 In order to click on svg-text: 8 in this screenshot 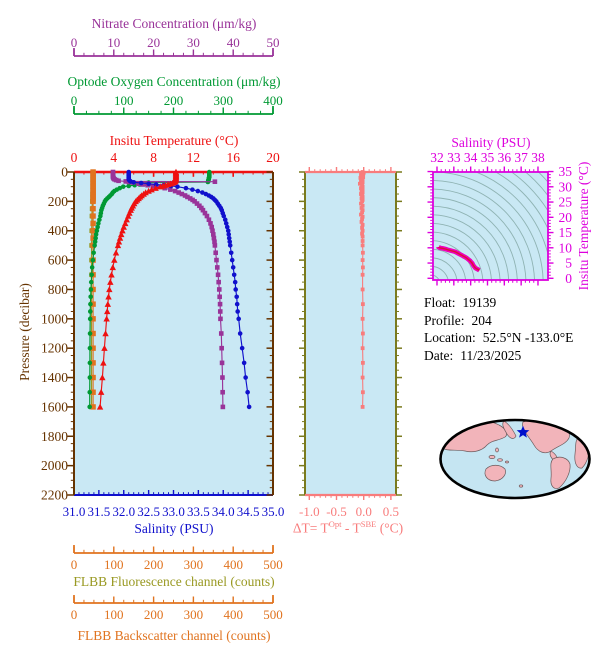, I will do `click(153, 157)`.